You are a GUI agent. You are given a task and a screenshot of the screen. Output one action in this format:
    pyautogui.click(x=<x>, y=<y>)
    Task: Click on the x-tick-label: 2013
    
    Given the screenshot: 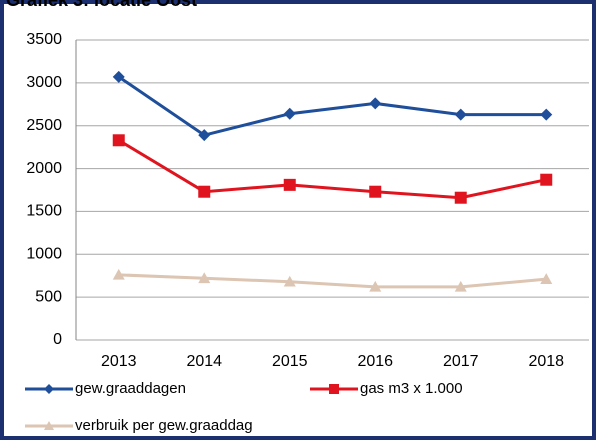 What is the action you would take?
    pyautogui.click(x=119, y=361)
    